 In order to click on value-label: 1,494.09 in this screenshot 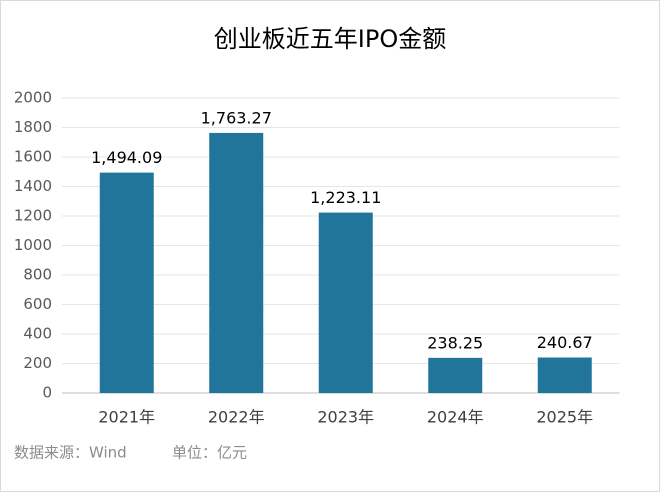, I will do `click(126, 157)`.